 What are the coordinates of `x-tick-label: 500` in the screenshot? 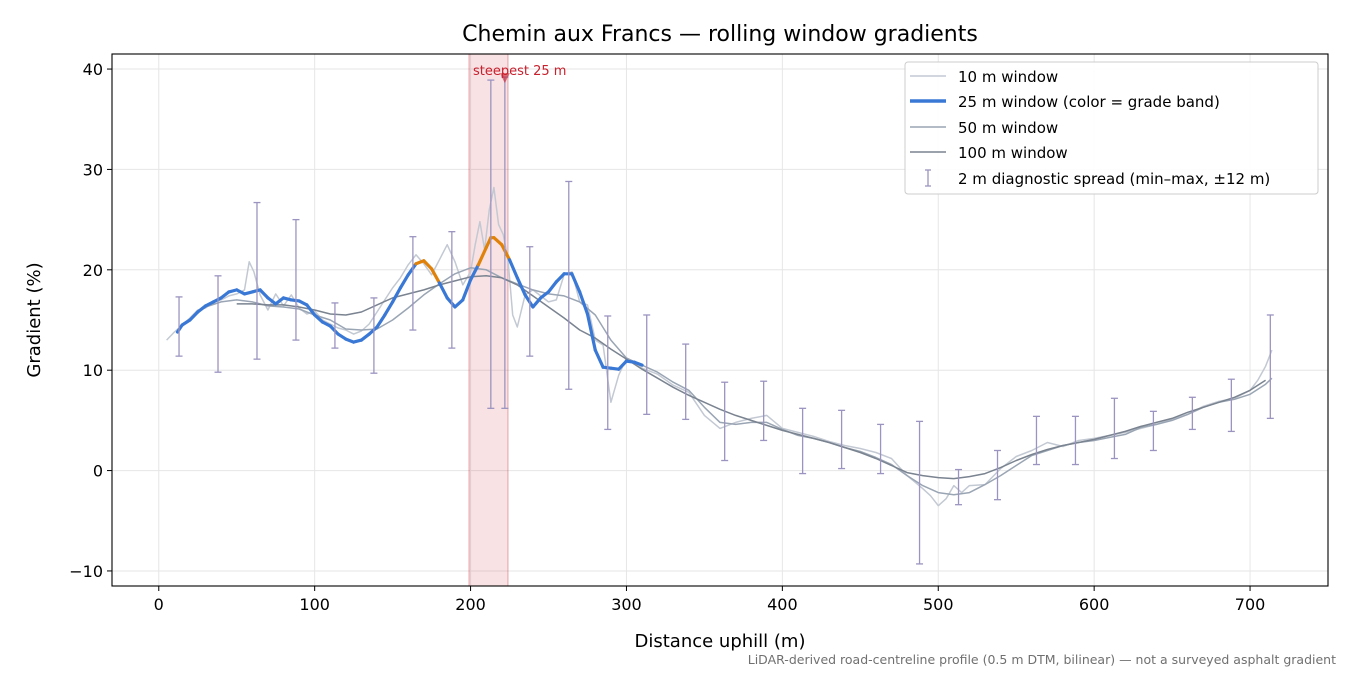 It's located at (938, 604).